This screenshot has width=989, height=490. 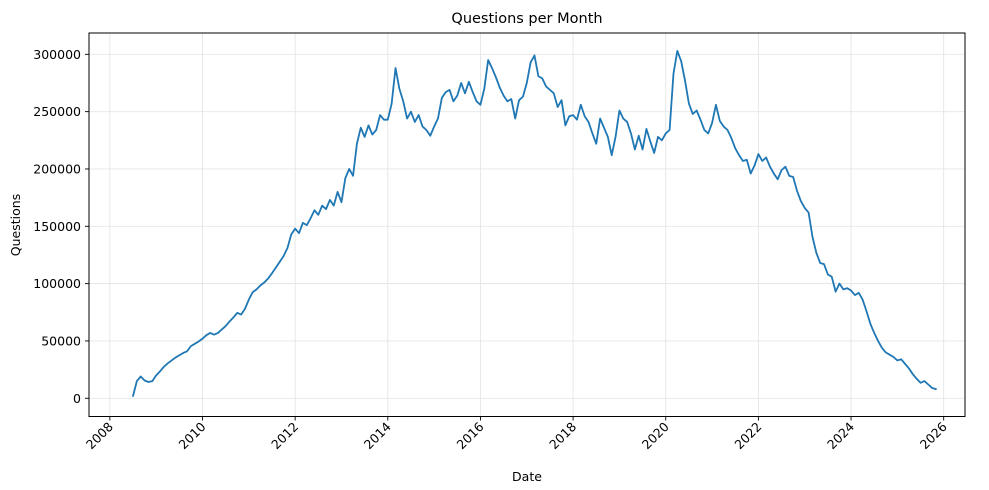 What do you see at coordinates (61, 340) in the screenshot?
I see `y-tick-label: 50000` at bounding box center [61, 340].